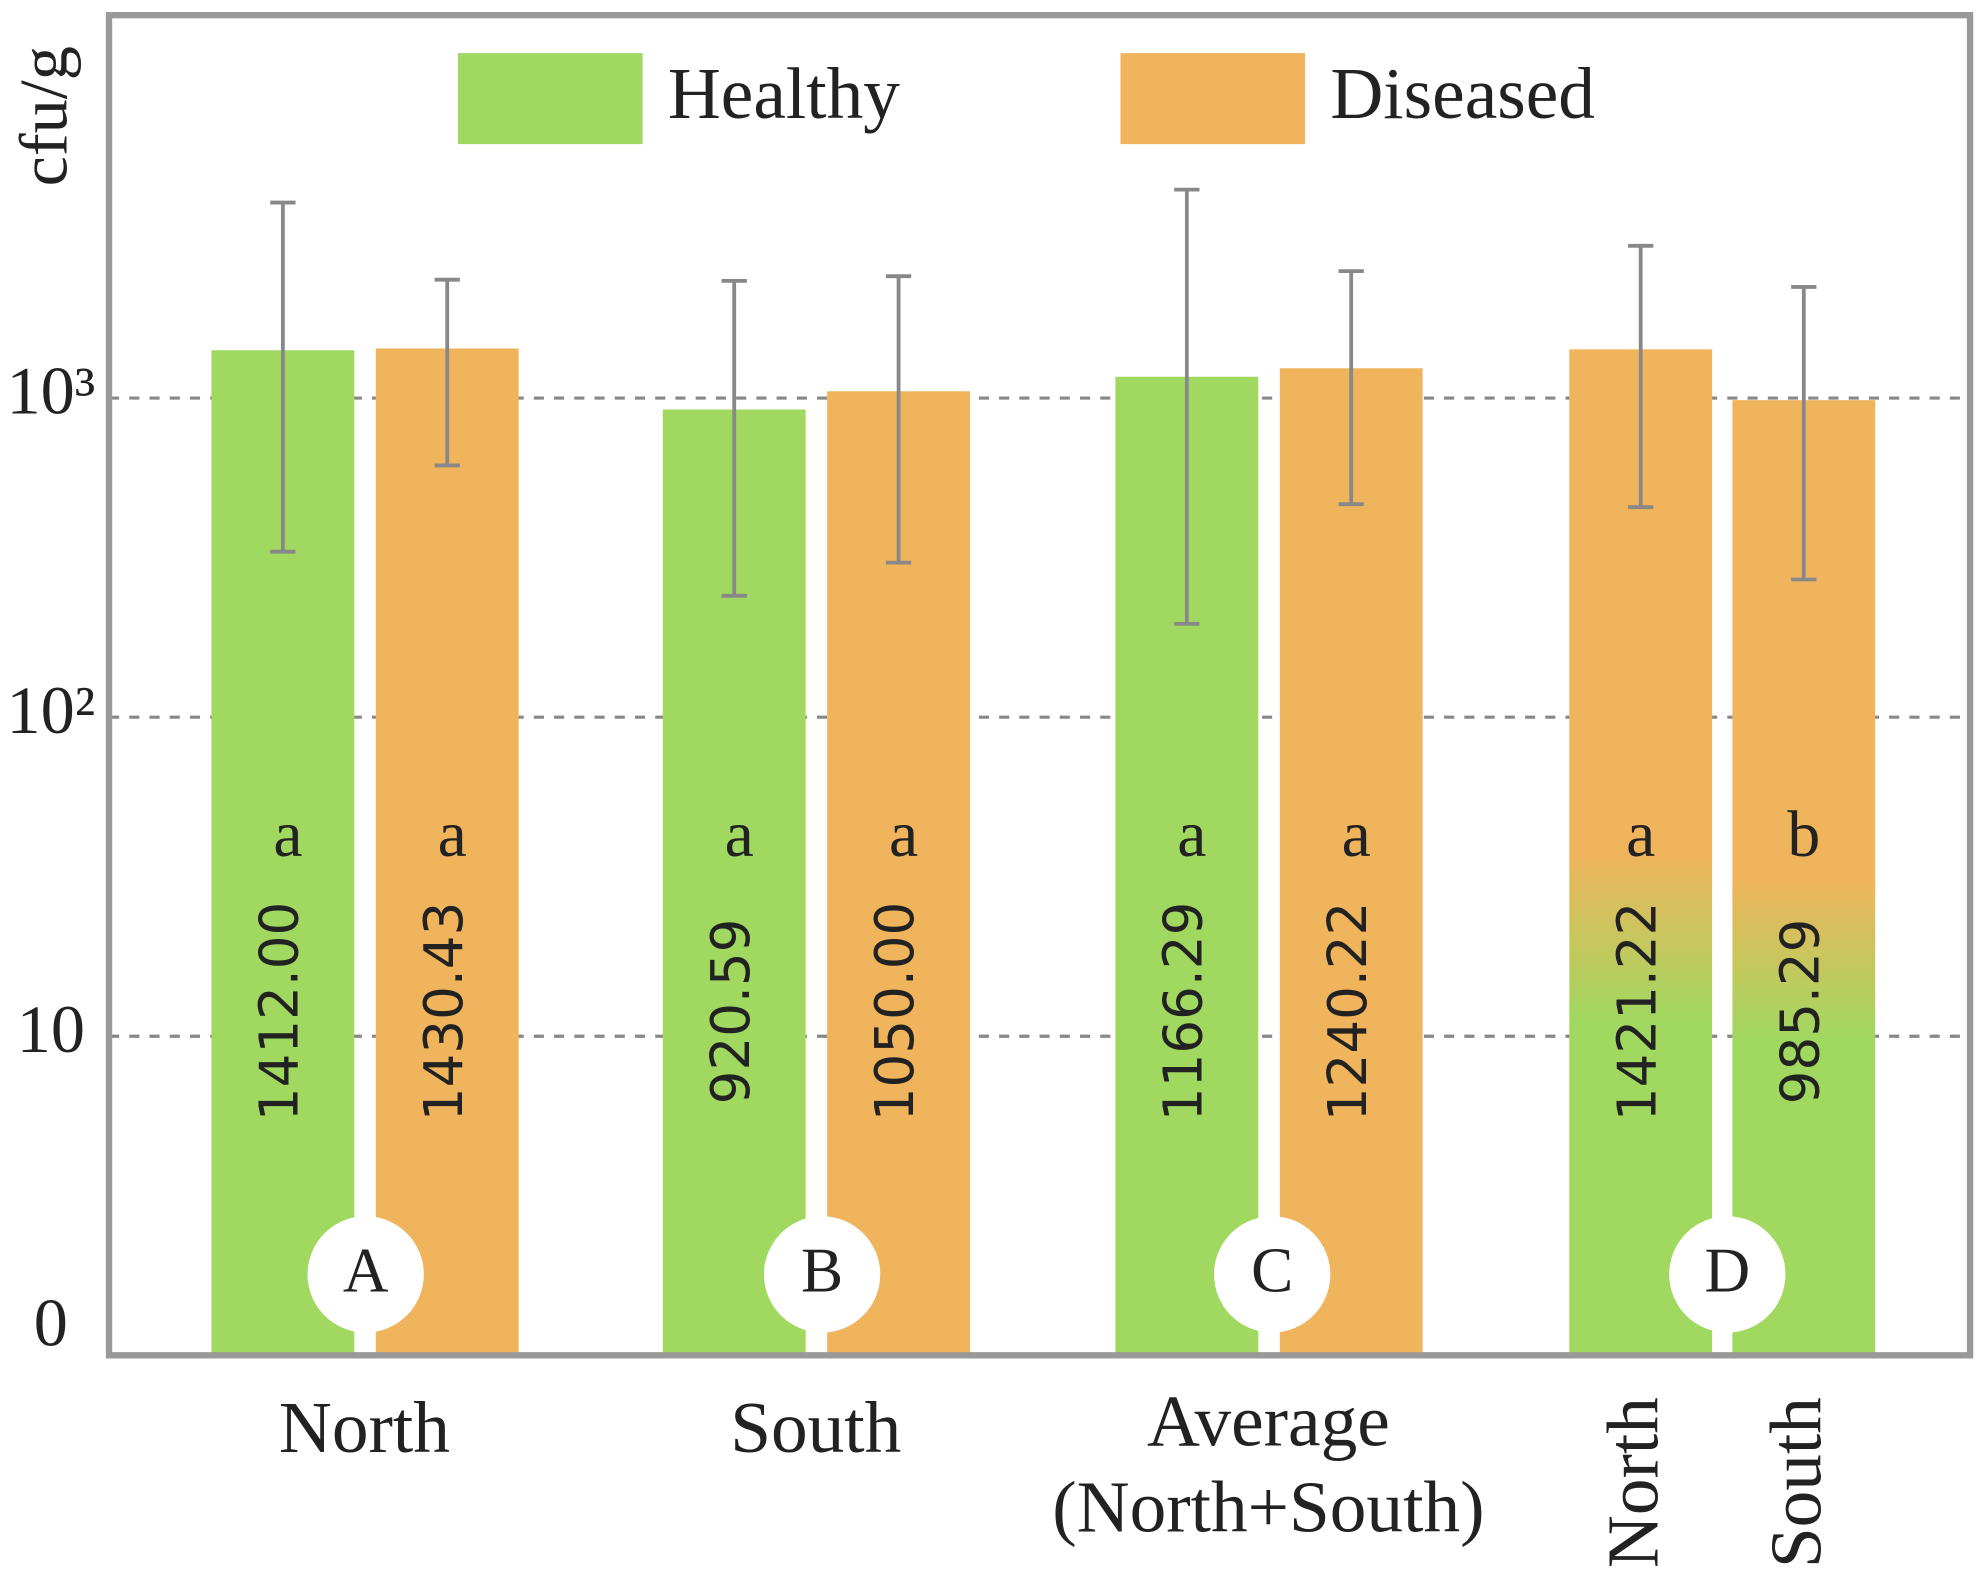 Image resolution: width=1983 pixels, height=1593 pixels. I want to click on value-label: 1050.00, so click(895, 1012).